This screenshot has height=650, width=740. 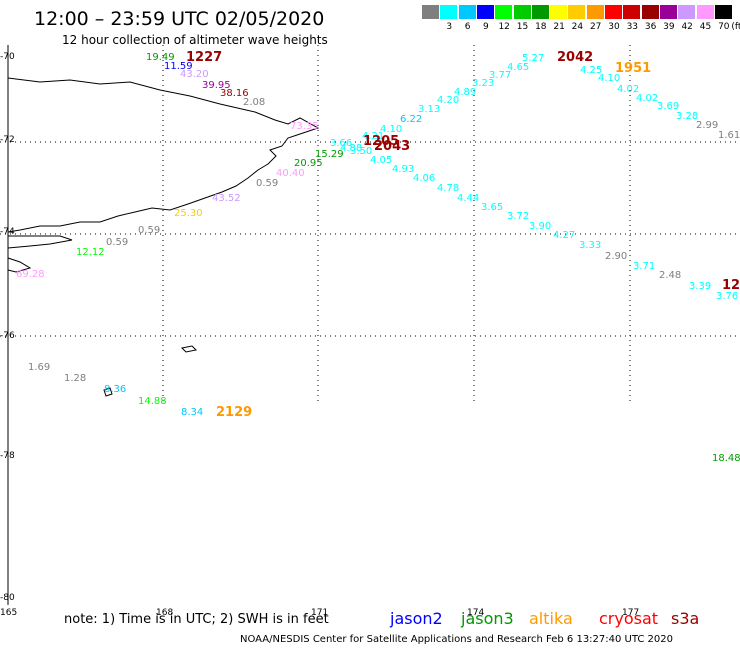 I want to click on swh-observation: 4.06, so click(x=424, y=178).